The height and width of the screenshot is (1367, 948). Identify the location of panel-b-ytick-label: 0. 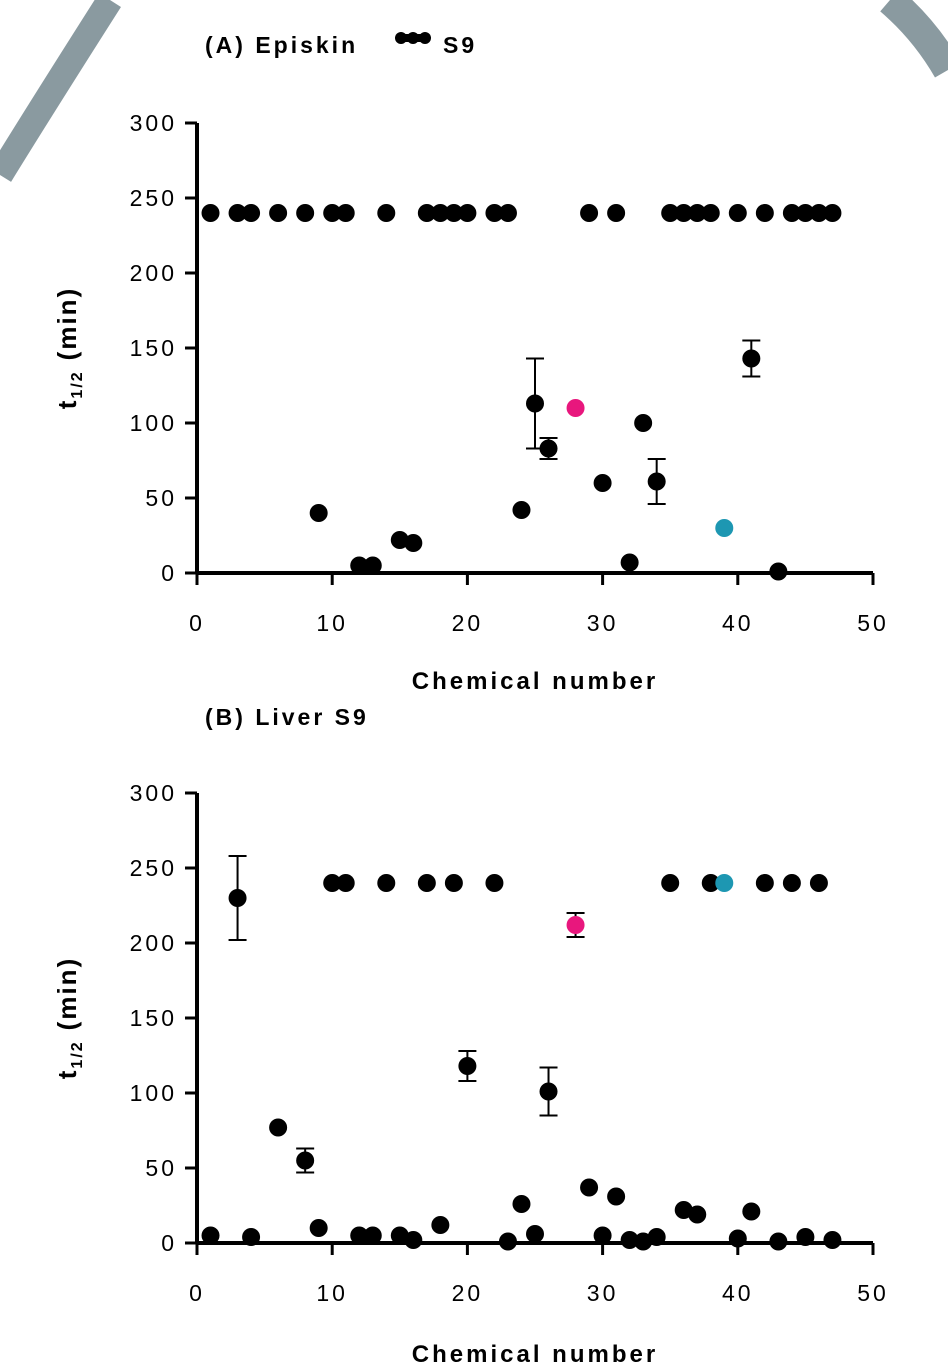
(169, 1243).